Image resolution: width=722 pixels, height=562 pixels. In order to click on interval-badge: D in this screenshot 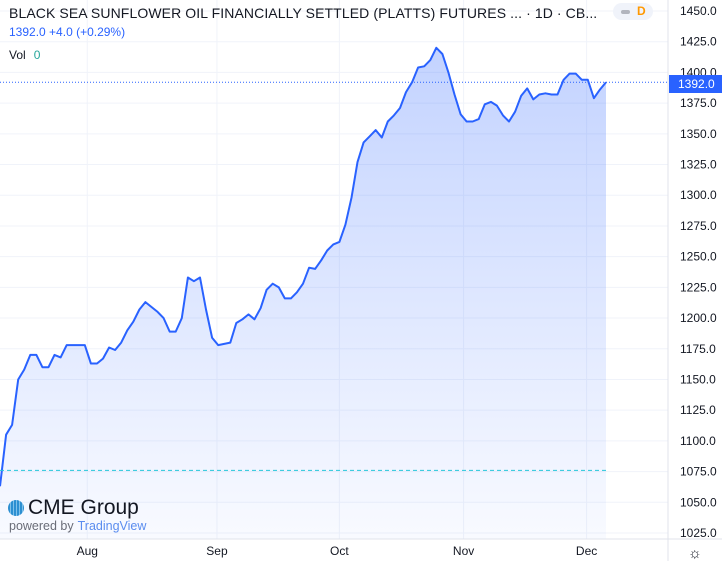, I will do `click(633, 11)`.